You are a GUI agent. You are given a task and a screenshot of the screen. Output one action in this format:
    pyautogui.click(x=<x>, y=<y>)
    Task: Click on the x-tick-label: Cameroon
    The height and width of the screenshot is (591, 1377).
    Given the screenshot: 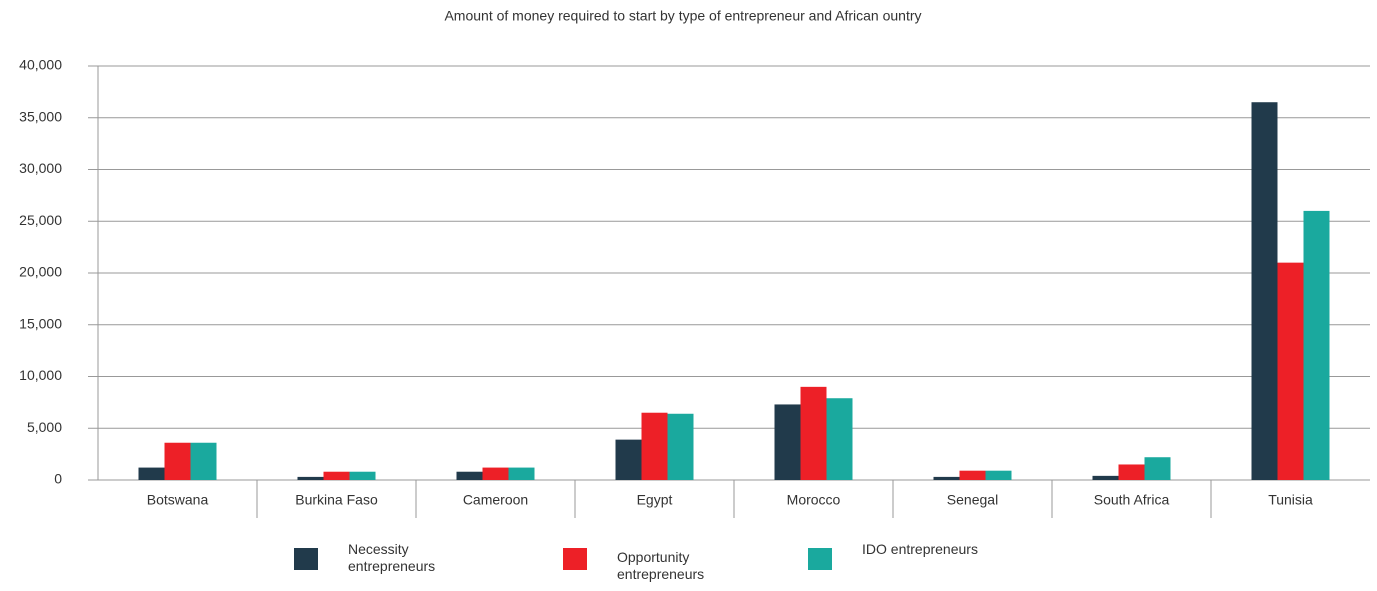 What is the action you would take?
    pyautogui.click(x=495, y=500)
    